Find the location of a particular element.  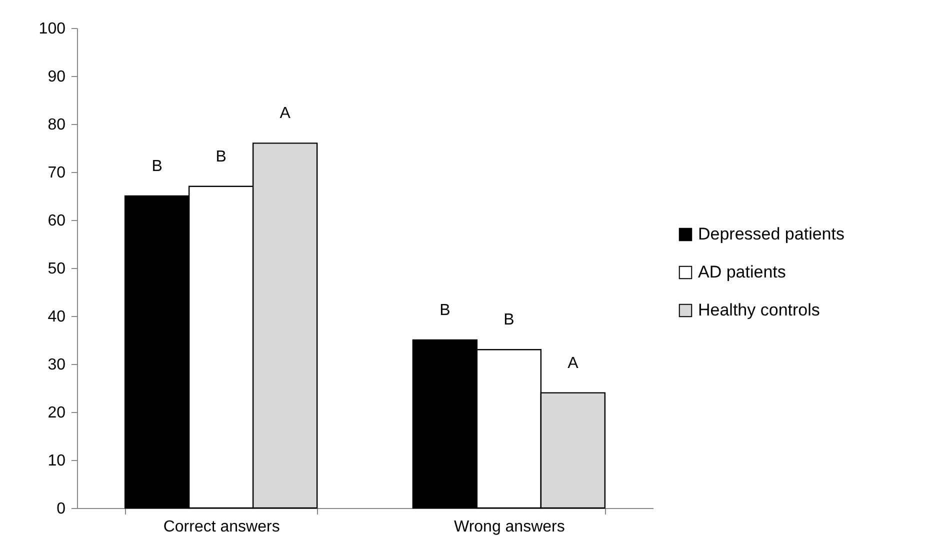

legend-label: AD patients is located at coordinates (742, 272).